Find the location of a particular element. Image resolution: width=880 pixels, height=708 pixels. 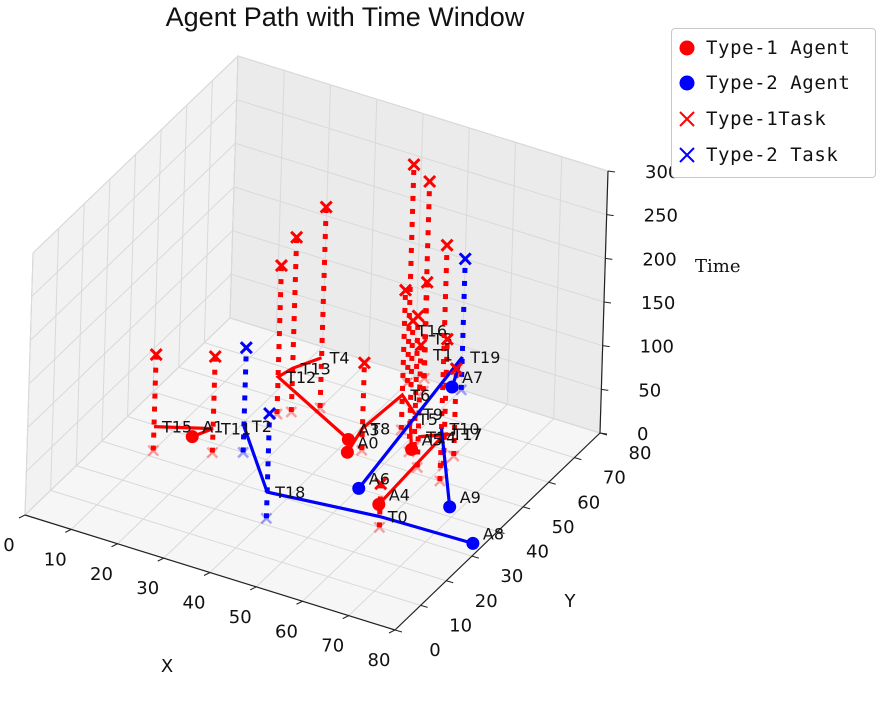

task-marker-T4 is located at coordinates (326, 207).